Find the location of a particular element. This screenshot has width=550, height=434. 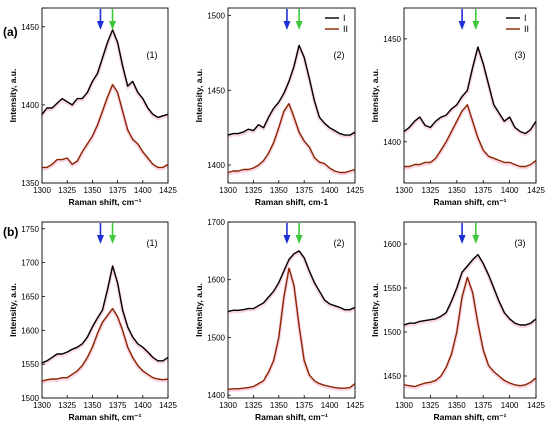

y-tick-label: 1600 is located at coordinates (392, 244).